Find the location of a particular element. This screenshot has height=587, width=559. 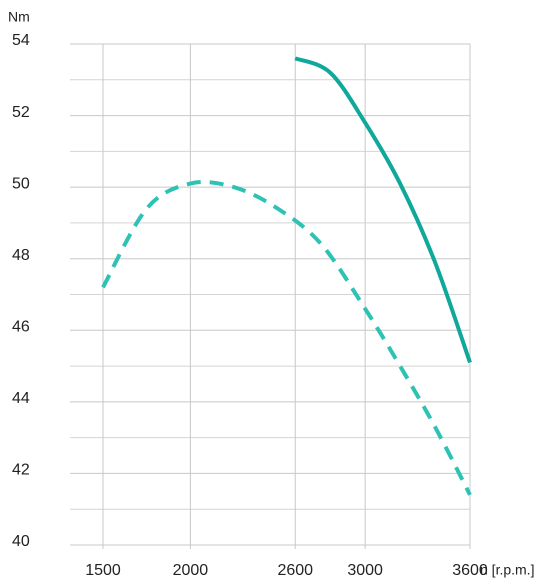

y-tick-label: 54 is located at coordinates (21, 40).